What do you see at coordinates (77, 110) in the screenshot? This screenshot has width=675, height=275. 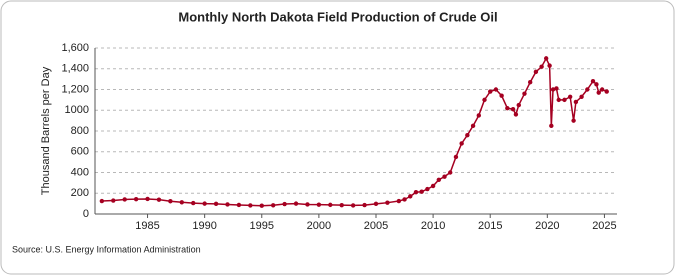 I see `y-tick-label: 1000` at bounding box center [77, 110].